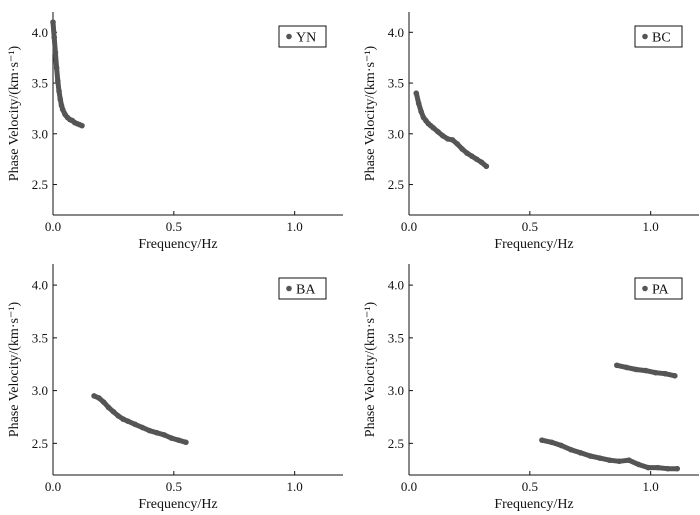 The image size is (700, 515). I want to click on legend-label: BC, so click(661, 38).